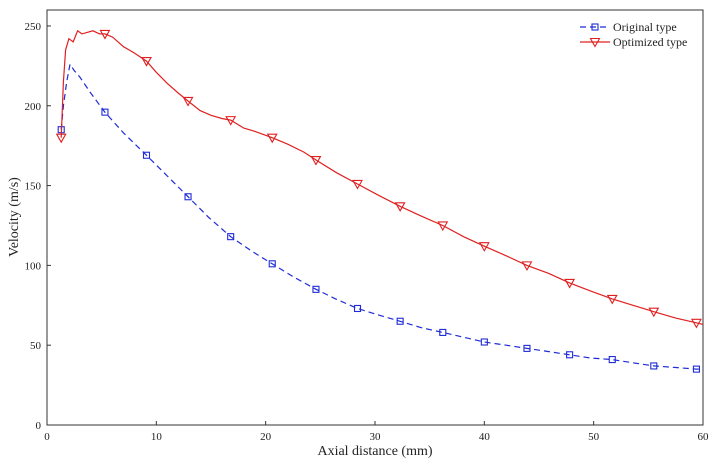 Image resolution: width=718 pixels, height=467 pixels. Describe the element at coordinates (14, 217) in the screenshot. I see `y-axis-title: Velocity (m/s)` at that location.